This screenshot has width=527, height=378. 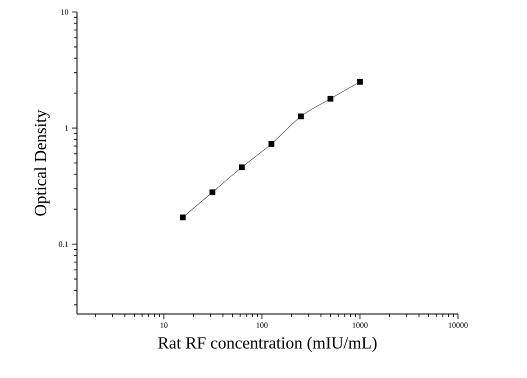 I want to click on x-axis-title: Rat RF concentration (mIU/mL), so click(x=267, y=344).